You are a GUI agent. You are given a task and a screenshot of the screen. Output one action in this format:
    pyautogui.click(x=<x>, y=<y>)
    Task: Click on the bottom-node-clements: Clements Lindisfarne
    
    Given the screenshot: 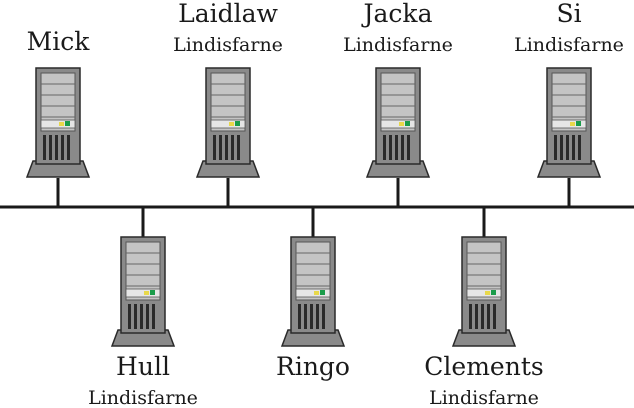 What is the action you would take?
    pyautogui.click(x=484, y=307)
    